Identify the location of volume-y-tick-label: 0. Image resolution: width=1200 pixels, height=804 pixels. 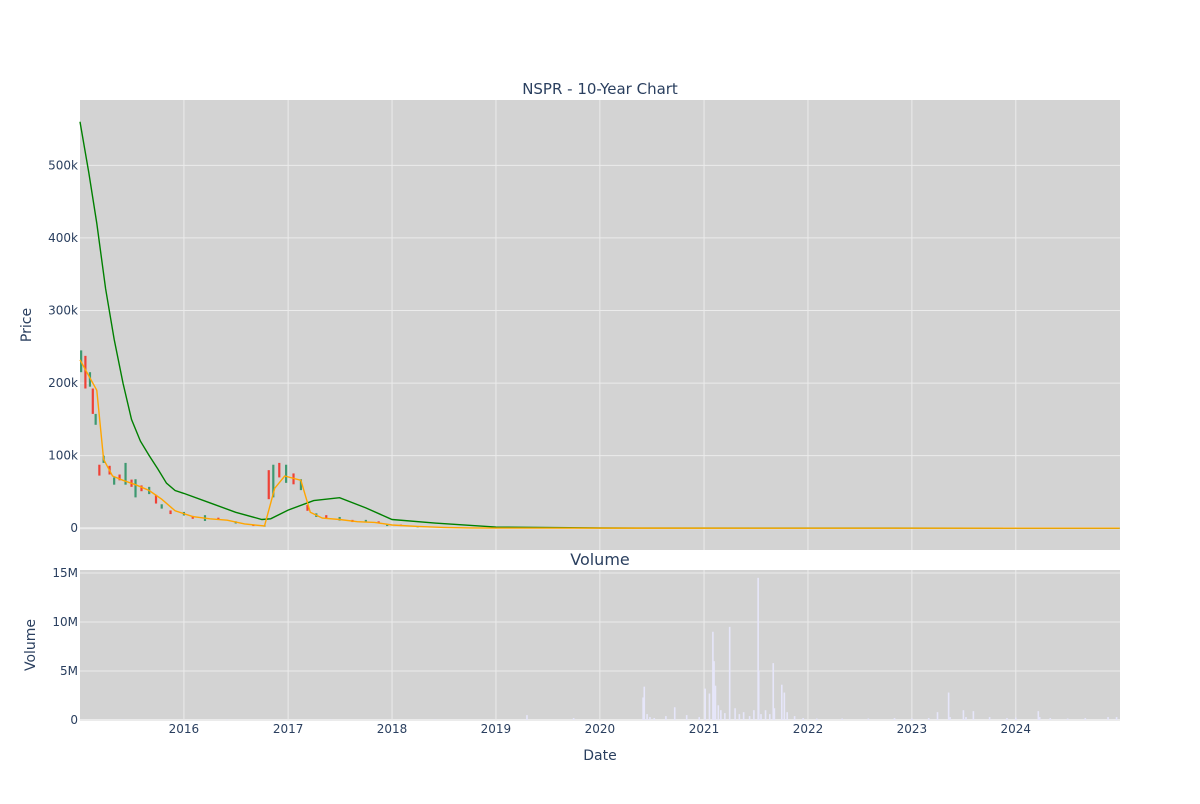
(74, 720).